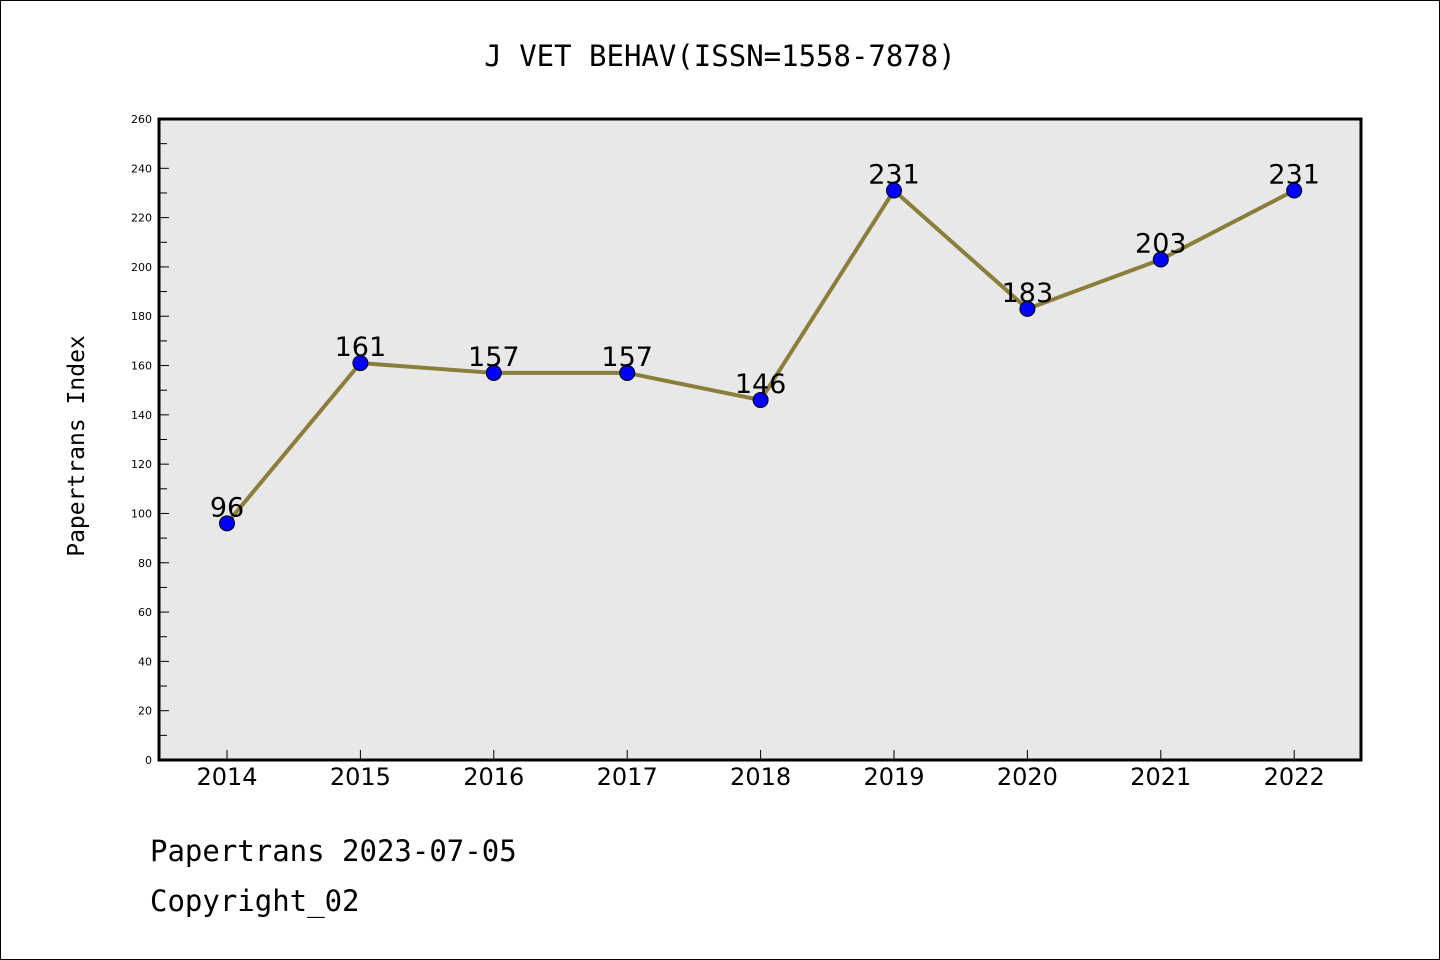 This screenshot has width=1440, height=960. Describe the element at coordinates (145, 563) in the screenshot. I see `y-tick-label: 80` at that location.